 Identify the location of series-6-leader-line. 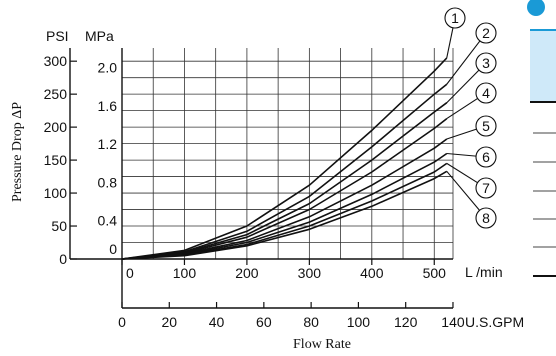
(461, 154).